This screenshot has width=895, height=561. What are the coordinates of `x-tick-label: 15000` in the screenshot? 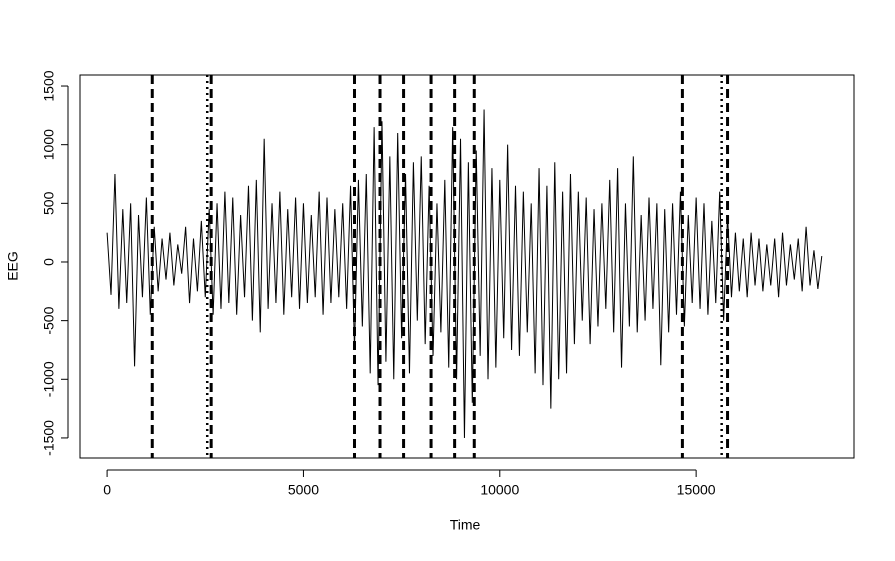 It's located at (696, 490).